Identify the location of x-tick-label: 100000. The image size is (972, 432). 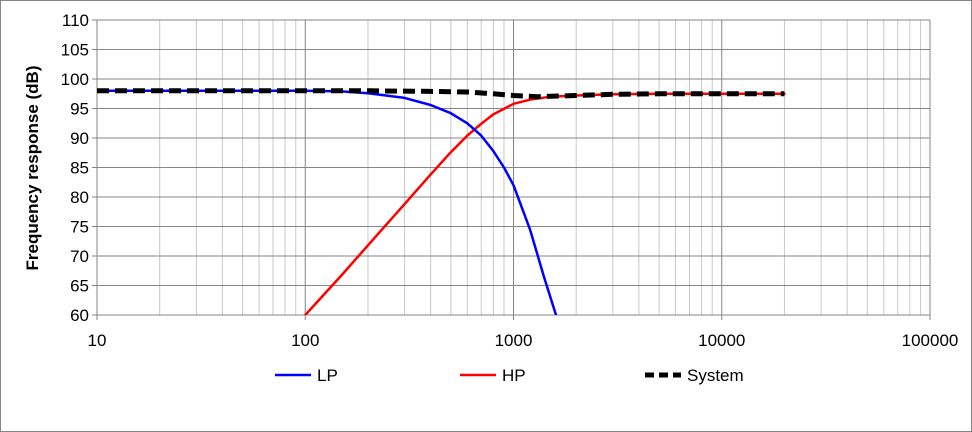
(930, 340).